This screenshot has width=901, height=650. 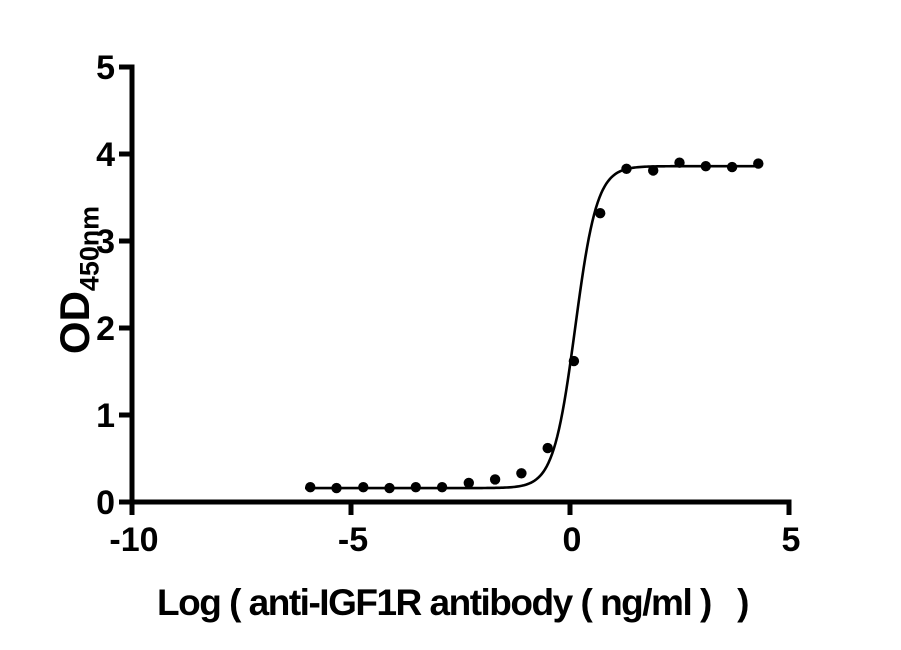 I want to click on y-tick-label: 1, so click(x=105, y=416).